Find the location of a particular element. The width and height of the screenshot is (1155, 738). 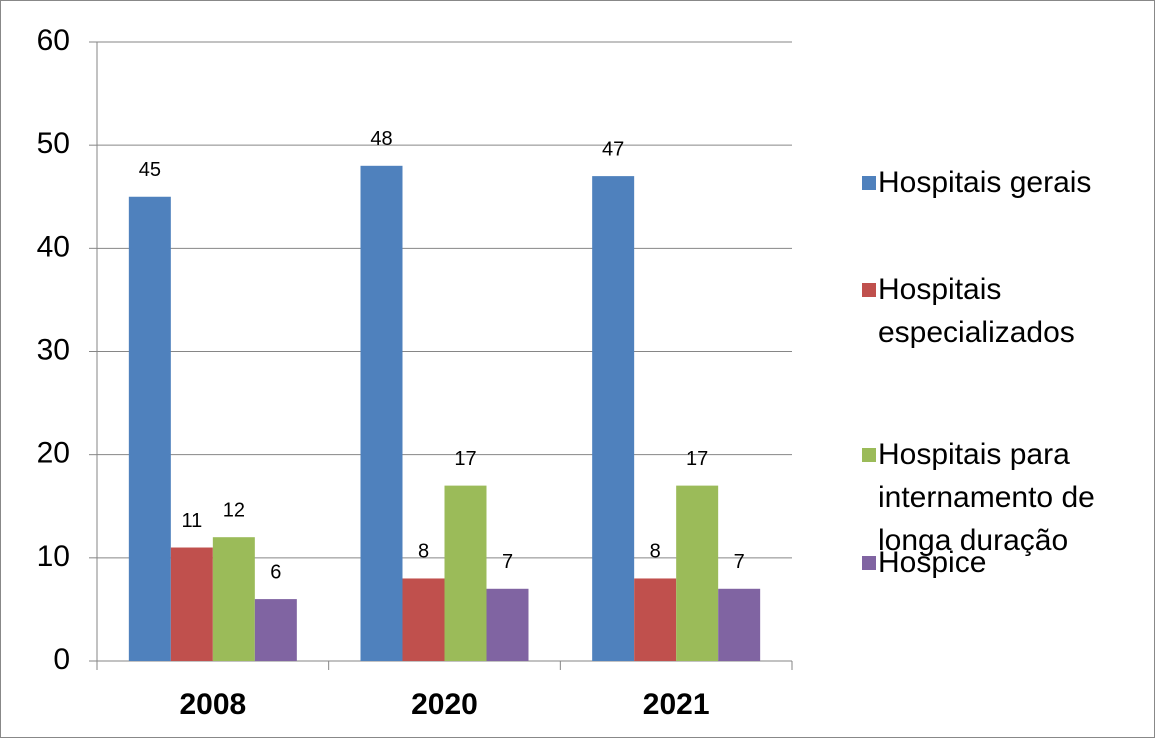

data-label: 47 is located at coordinates (613, 149).